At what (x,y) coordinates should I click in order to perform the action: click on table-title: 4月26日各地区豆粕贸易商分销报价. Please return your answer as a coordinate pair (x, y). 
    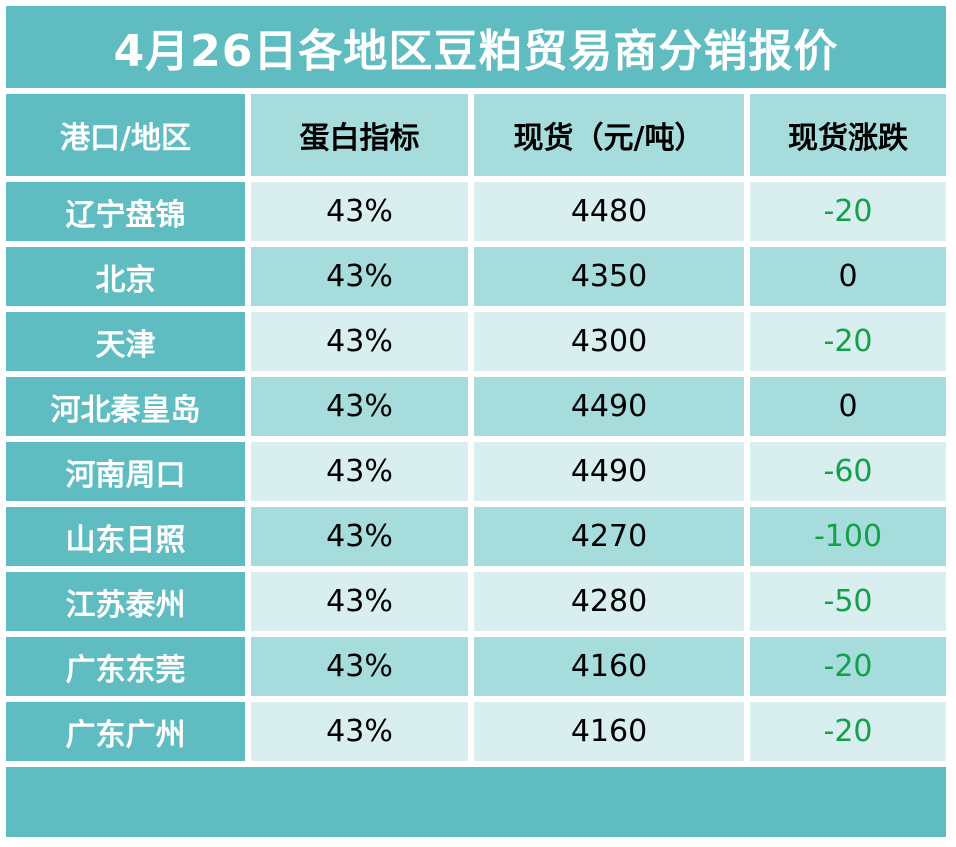
    Looking at the image, I should click on (476, 47).